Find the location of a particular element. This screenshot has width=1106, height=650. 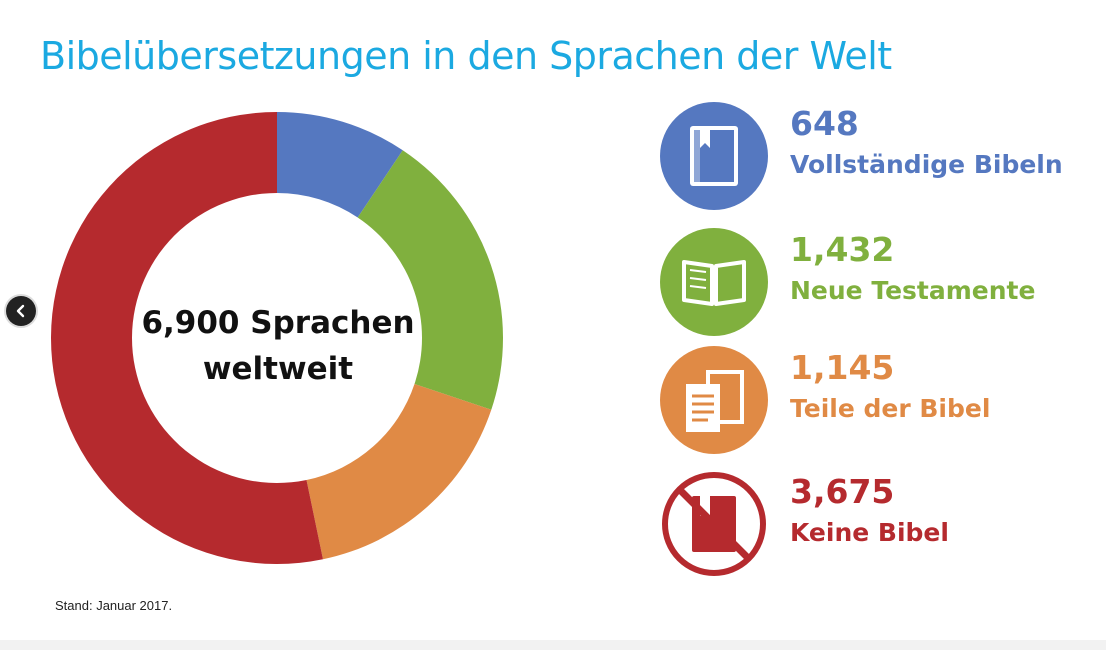

center-text-line-1: 6,900 Sprachen is located at coordinates (278, 323).